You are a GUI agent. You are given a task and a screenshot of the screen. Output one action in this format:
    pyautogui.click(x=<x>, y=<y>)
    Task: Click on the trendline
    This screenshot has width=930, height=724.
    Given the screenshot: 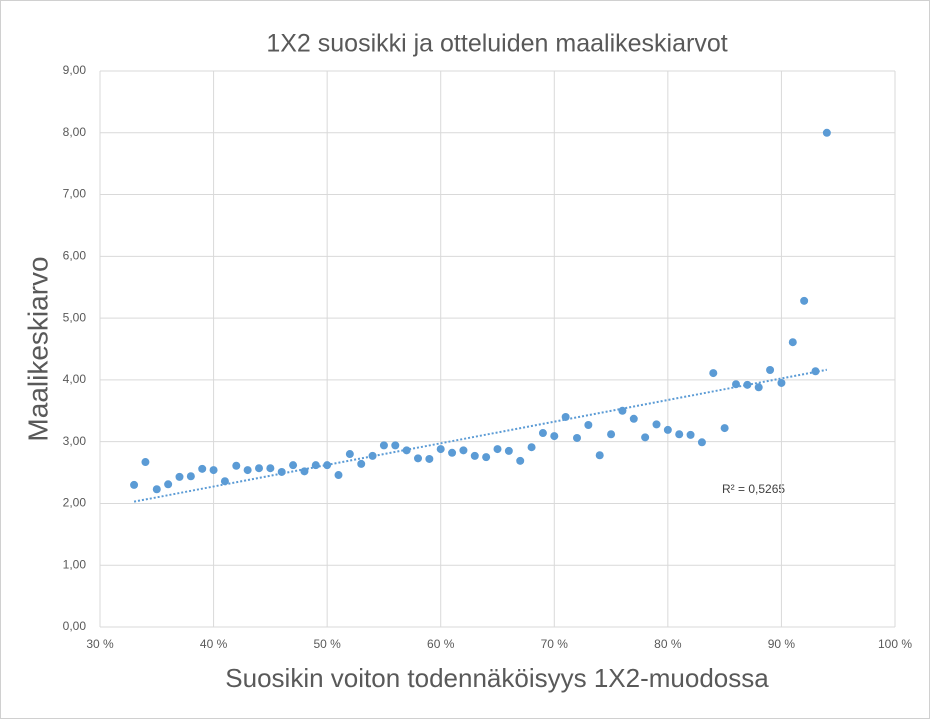 What is the action you would take?
    pyautogui.click(x=480, y=435)
    